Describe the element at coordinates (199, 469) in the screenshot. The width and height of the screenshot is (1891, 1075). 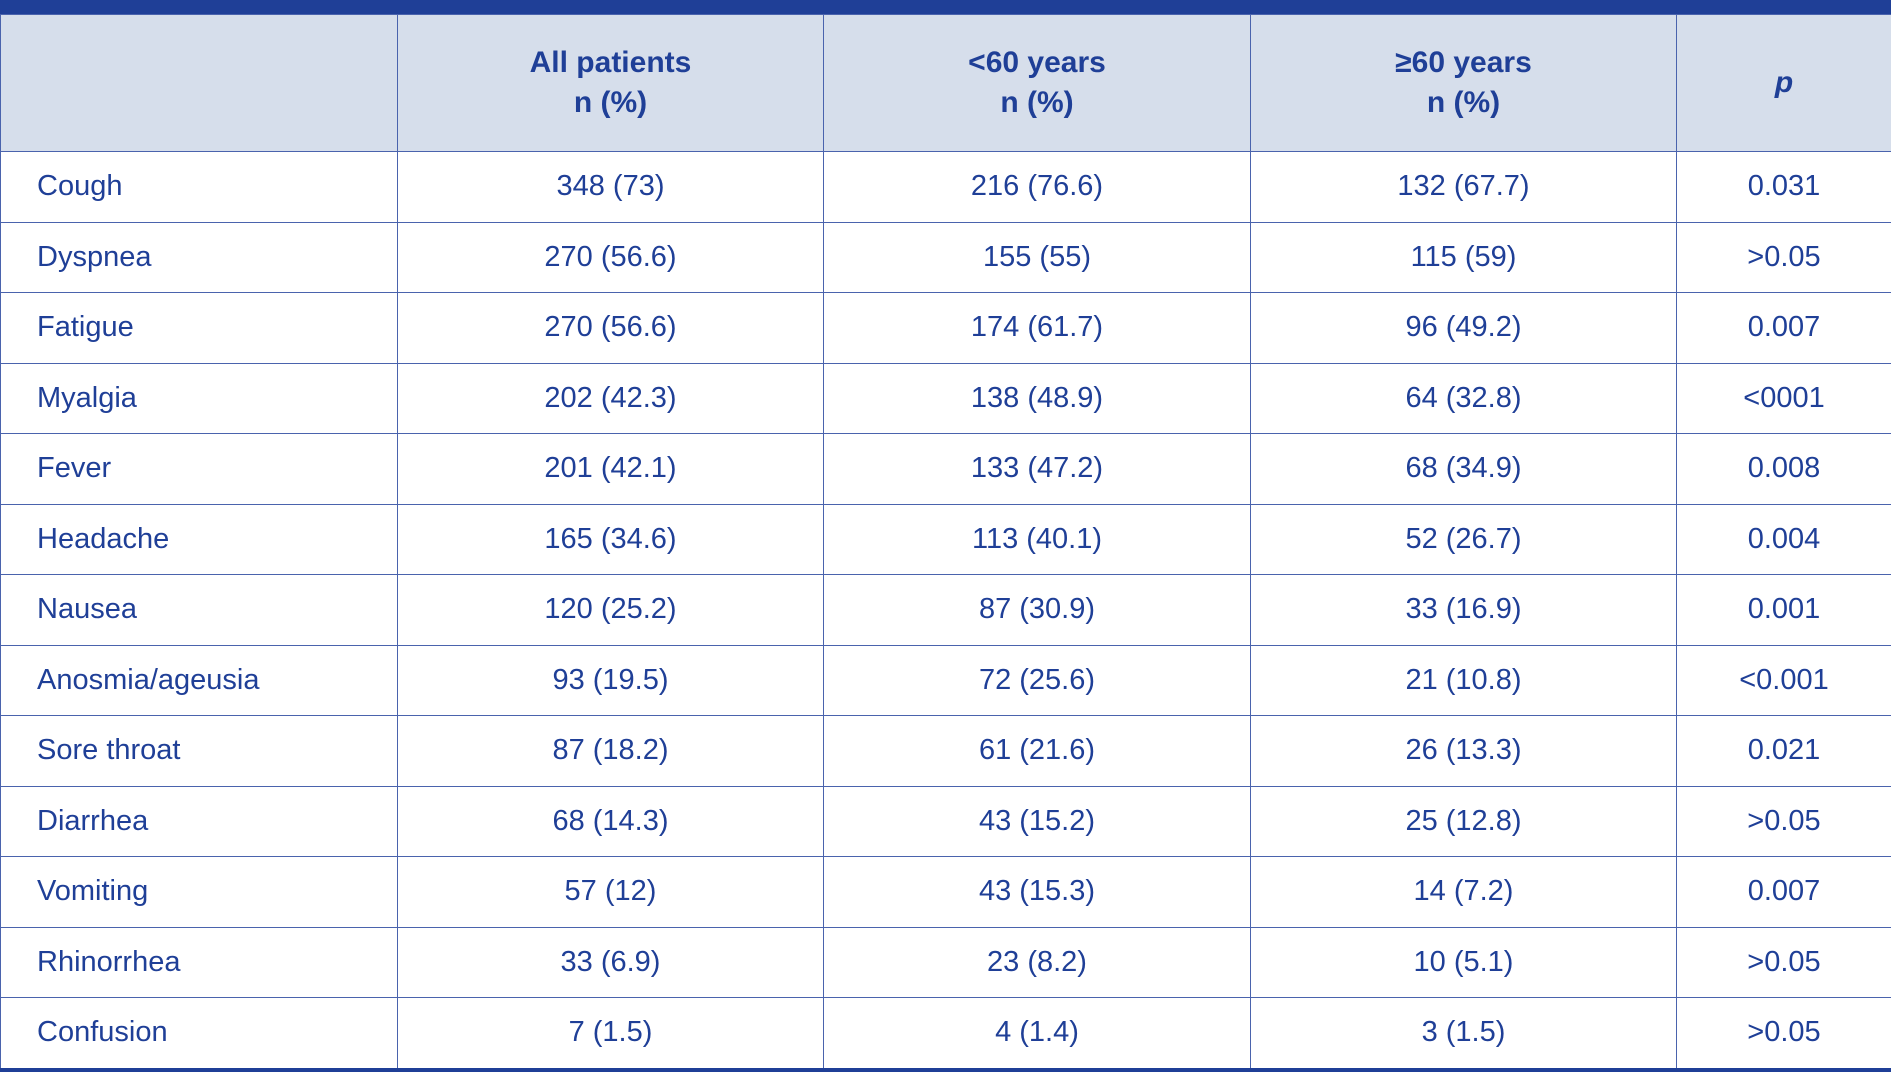
I see `symptom-cell: Fever` at that location.